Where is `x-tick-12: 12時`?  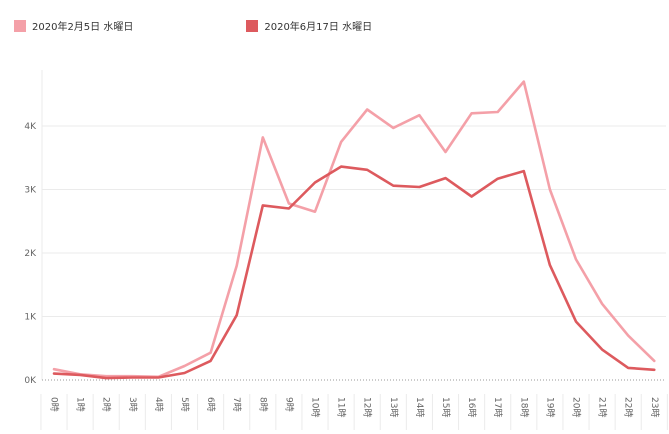 x-tick-12: 12時 is located at coordinates (367, 407).